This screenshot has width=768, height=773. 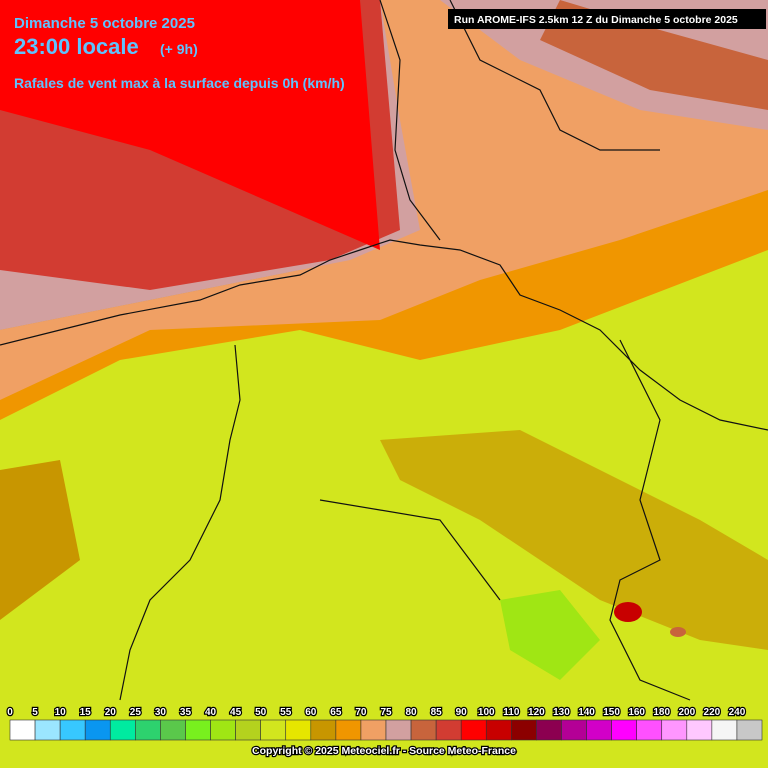 I want to click on date: Dimanche 5 octobre 2025, so click(x=104, y=23).